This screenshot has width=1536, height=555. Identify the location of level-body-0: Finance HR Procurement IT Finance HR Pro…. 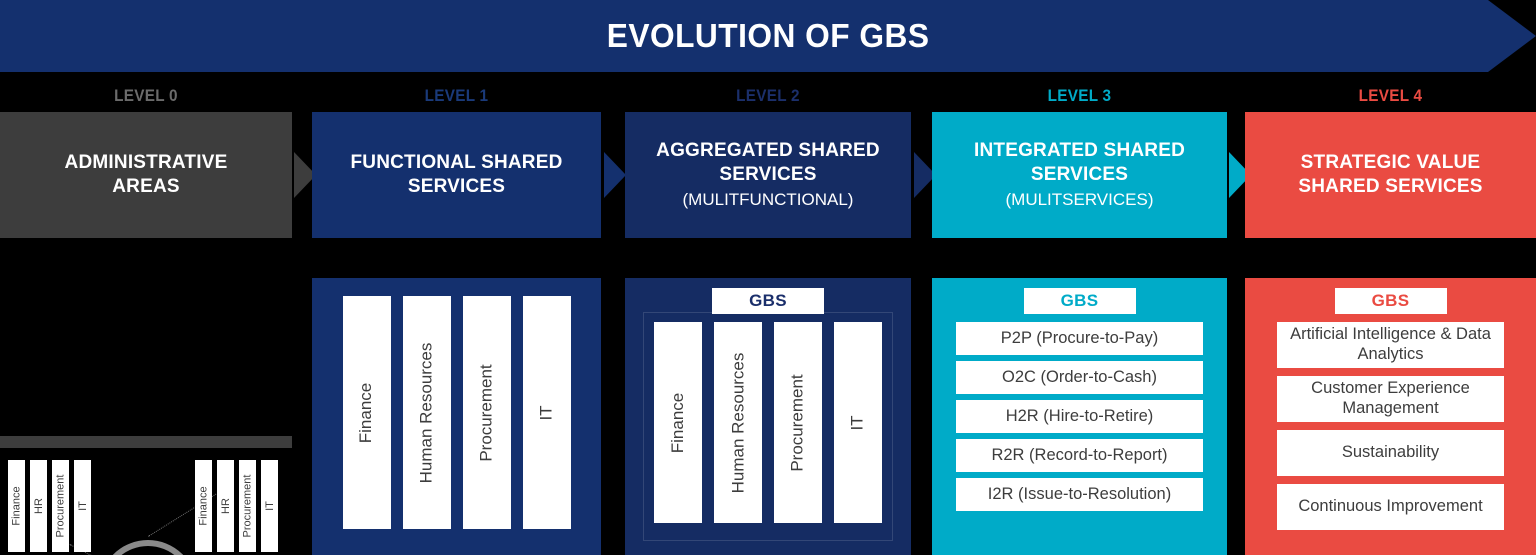
(146, 495).